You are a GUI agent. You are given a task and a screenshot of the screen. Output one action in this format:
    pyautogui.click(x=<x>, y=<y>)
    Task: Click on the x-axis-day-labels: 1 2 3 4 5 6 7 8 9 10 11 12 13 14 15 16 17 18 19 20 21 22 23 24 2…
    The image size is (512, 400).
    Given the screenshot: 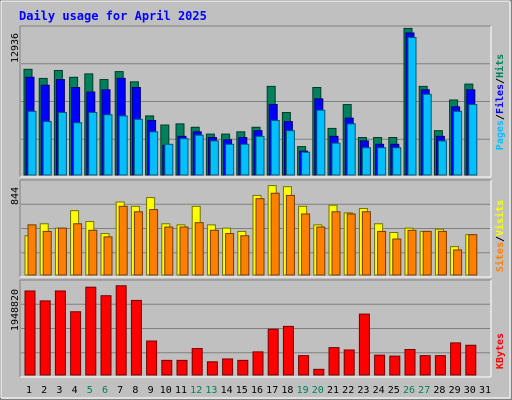 What is the action you would take?
    pyautogui.click(x=258, y=390)
    